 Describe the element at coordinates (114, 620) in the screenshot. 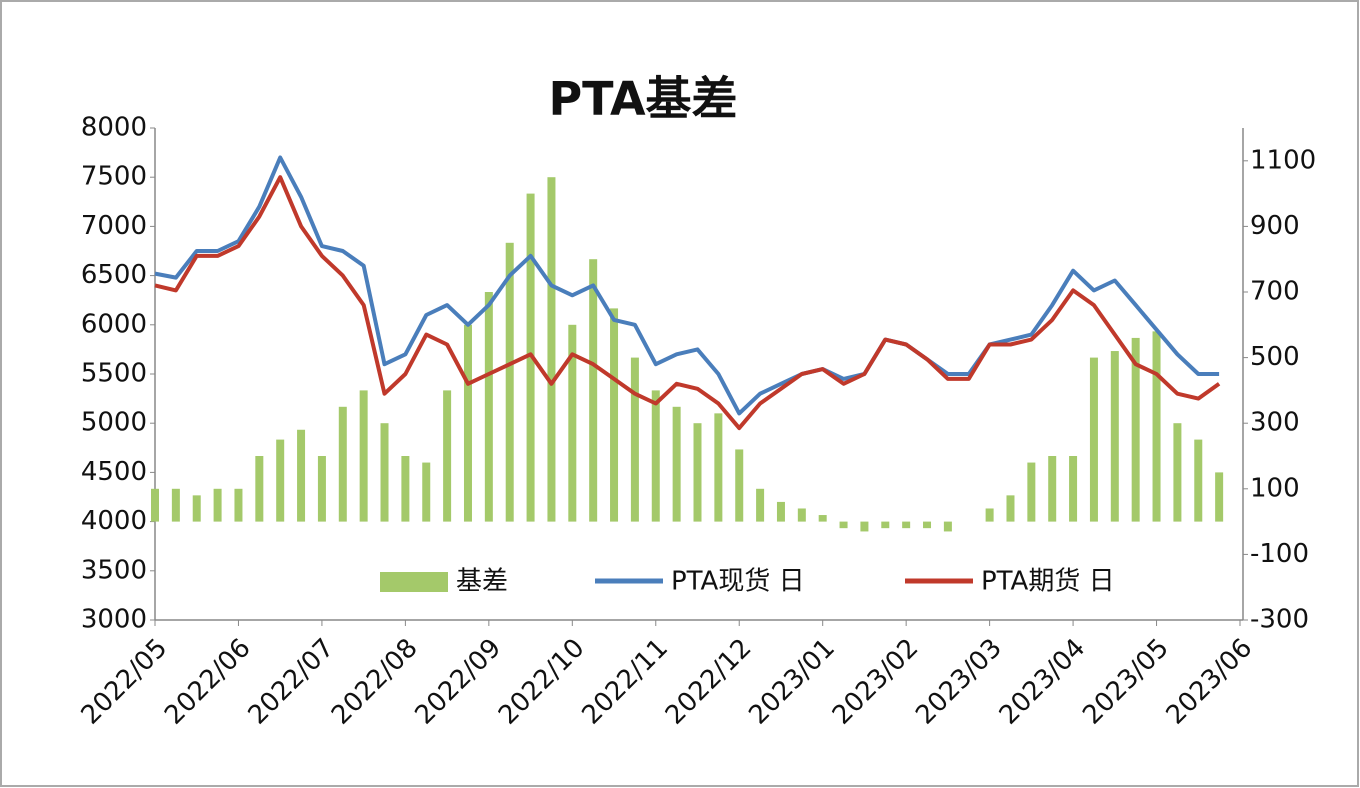

I see `y-tick-label: 3000` at that location.